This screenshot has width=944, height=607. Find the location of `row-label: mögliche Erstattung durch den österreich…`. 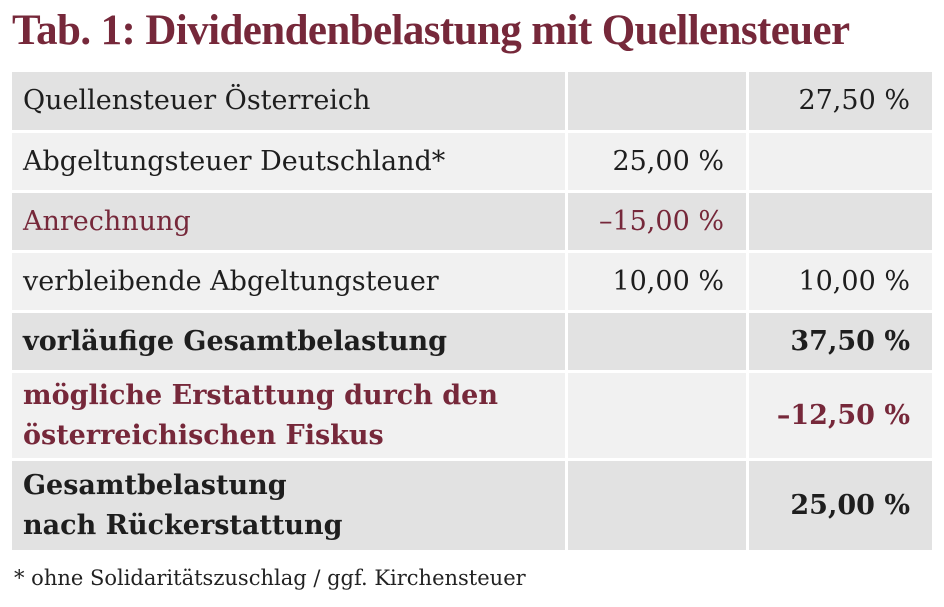

row-label: mögliche Erstattung durch den österreich… is located at coordinates (288, 415).